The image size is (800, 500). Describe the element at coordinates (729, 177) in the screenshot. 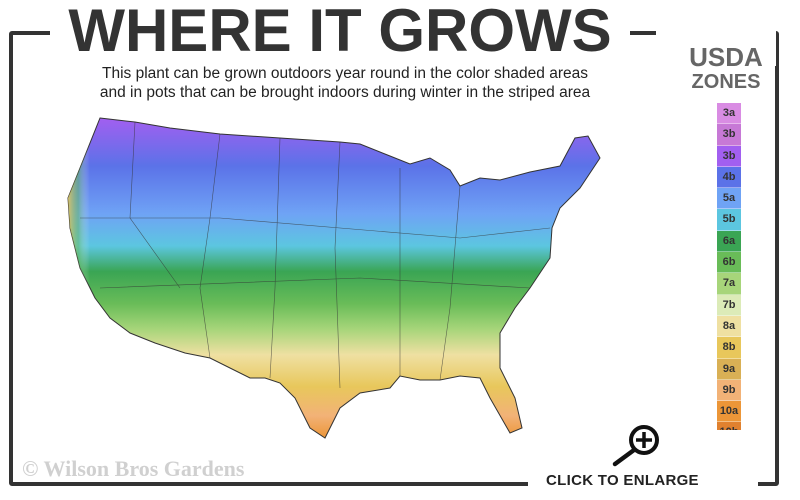

I see `legend-zone-4b: 4b` at that location.